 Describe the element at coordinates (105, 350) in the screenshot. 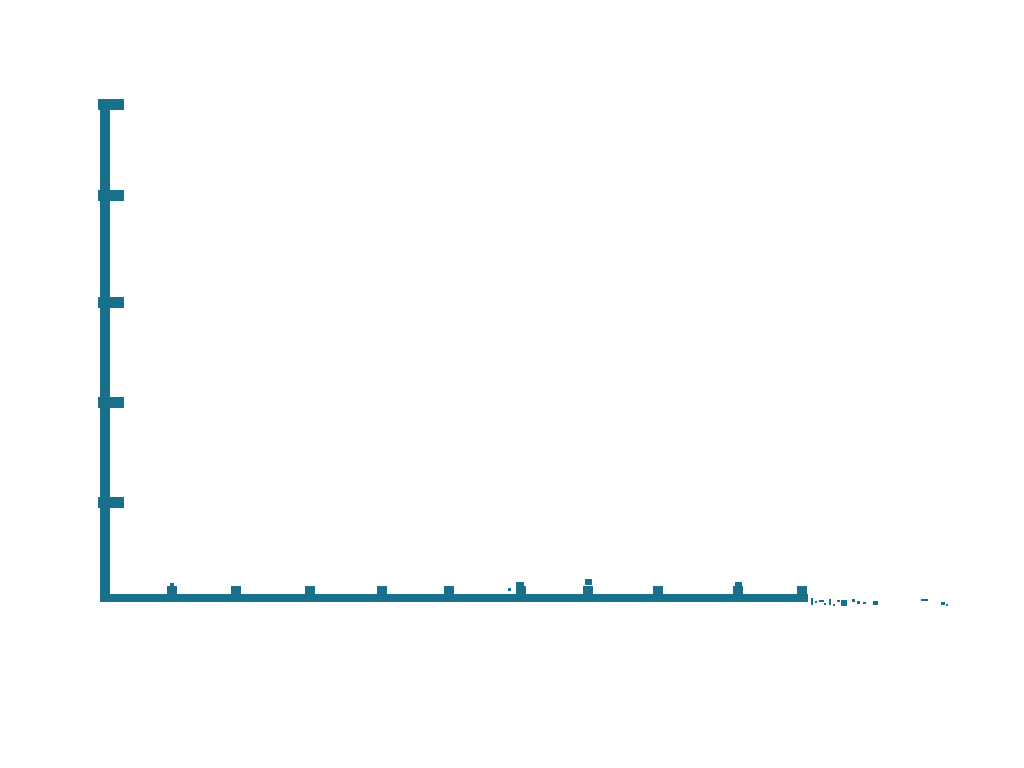

I see `y-axis-line` at that location.